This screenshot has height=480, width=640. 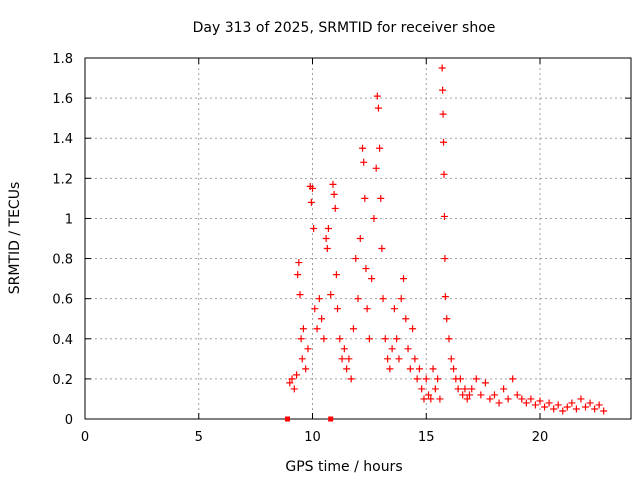 What do you see at coordinates (62, 99) in the screenshot?
I see `y-tick-label: 1.6` at bounding box center [62, 99].